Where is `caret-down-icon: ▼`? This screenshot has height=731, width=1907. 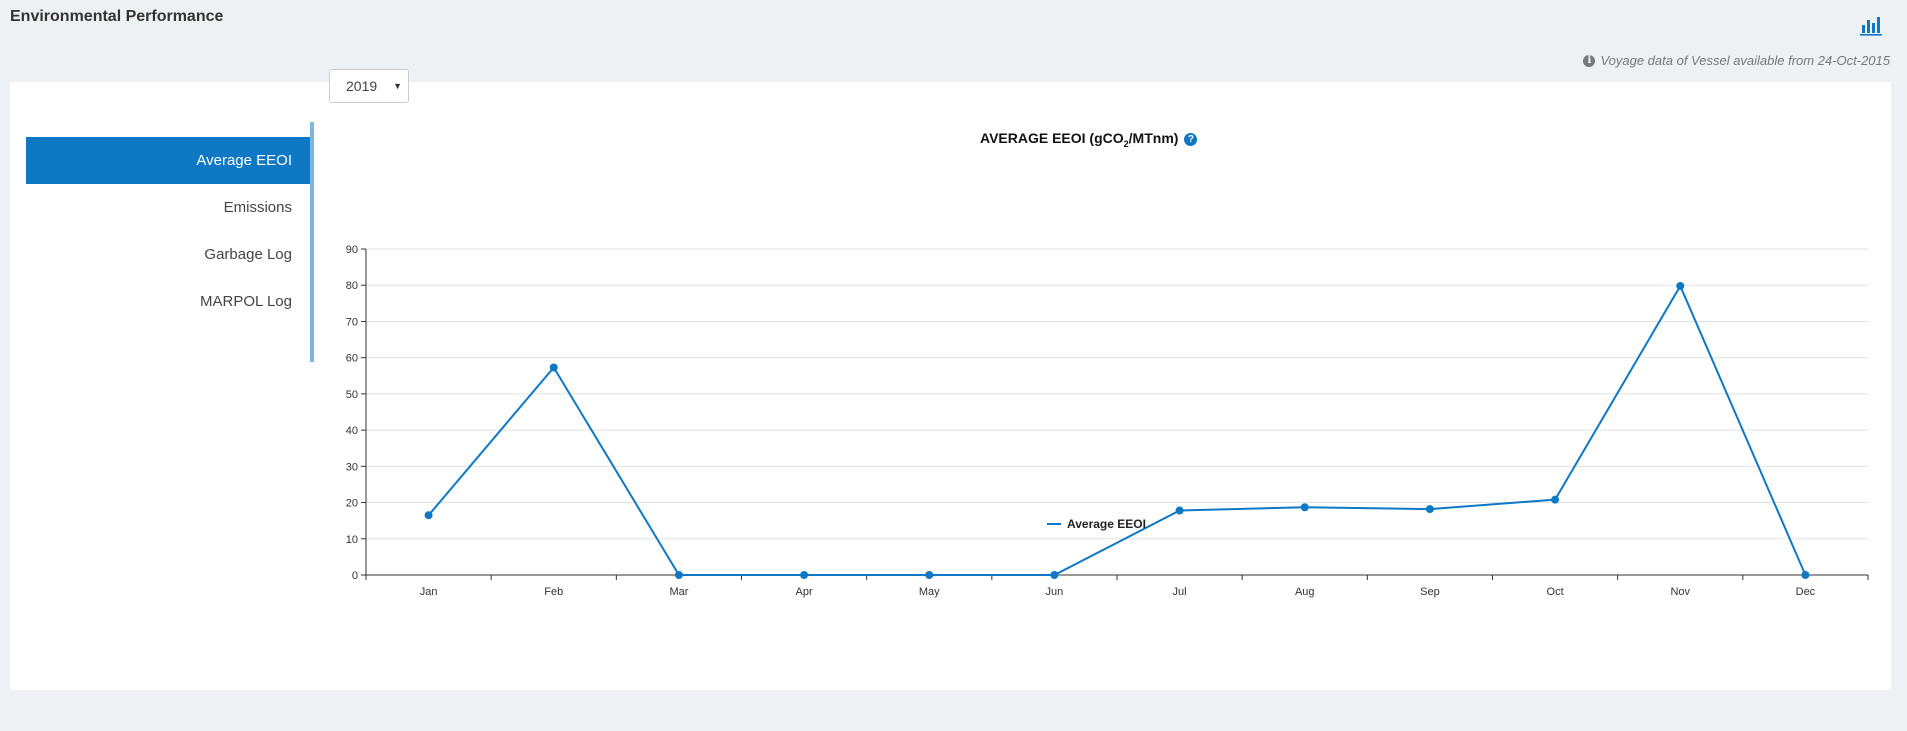
caret-down-icon: ▼ is located at coordinates (397, 86).